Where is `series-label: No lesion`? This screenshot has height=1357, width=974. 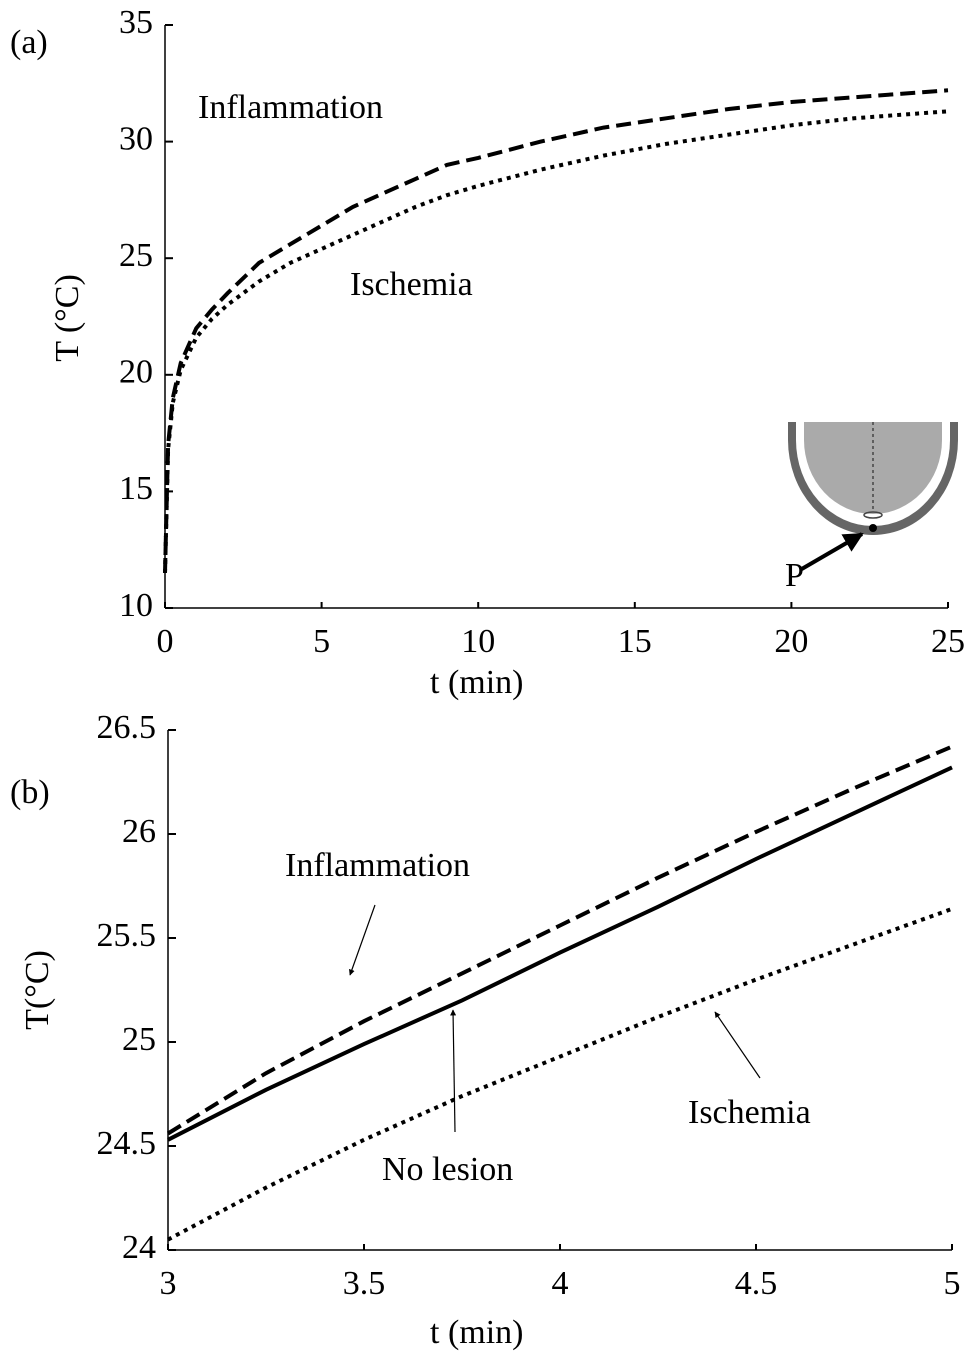
series-label: No lesion is located at coordinates (447, 1169).